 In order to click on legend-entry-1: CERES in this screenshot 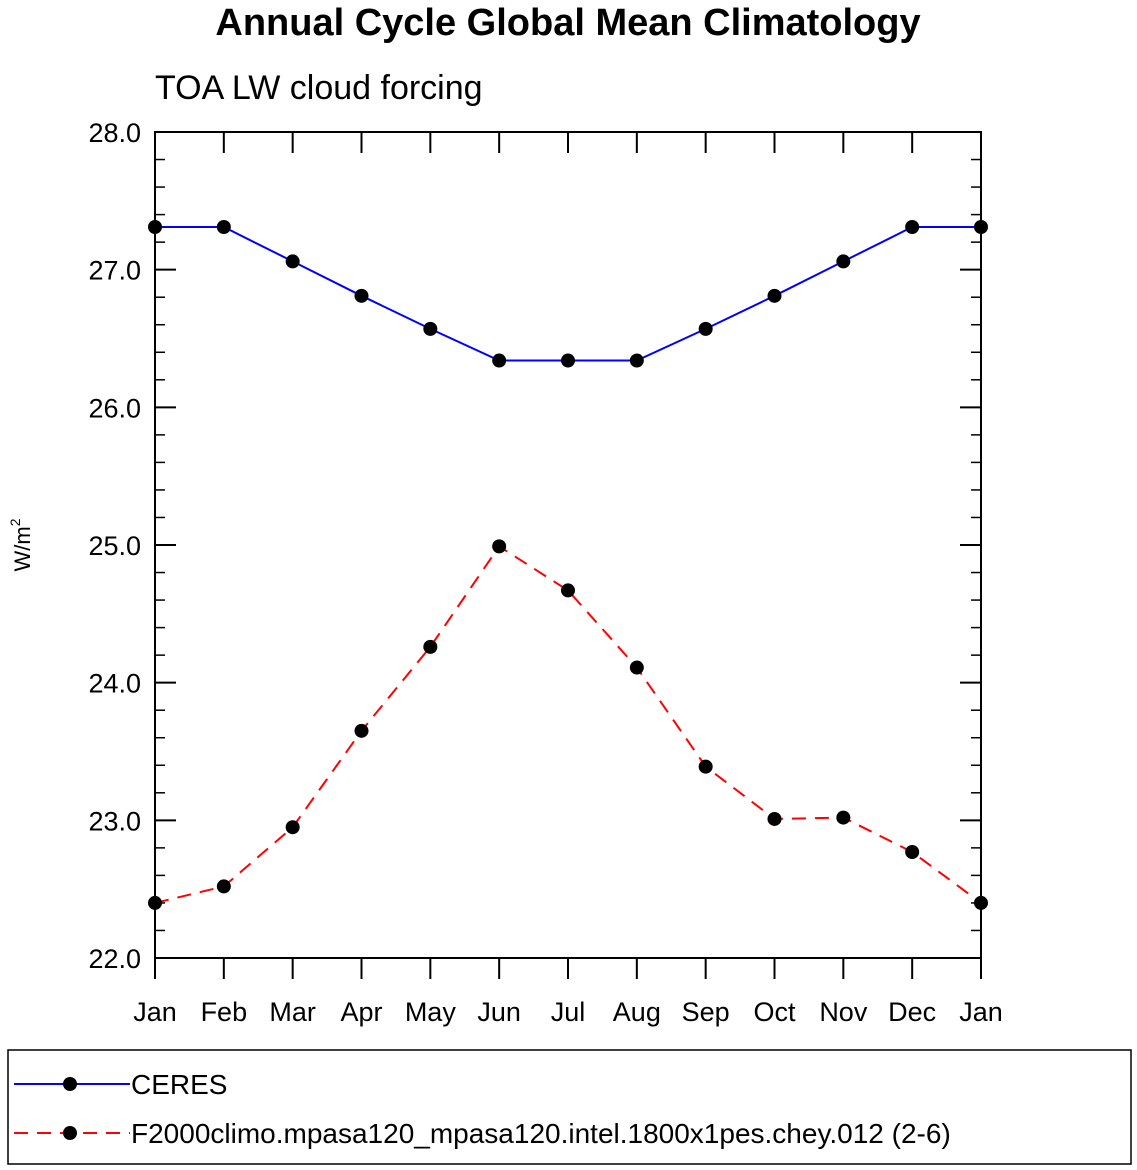, I will do `click(120, 1084)`.